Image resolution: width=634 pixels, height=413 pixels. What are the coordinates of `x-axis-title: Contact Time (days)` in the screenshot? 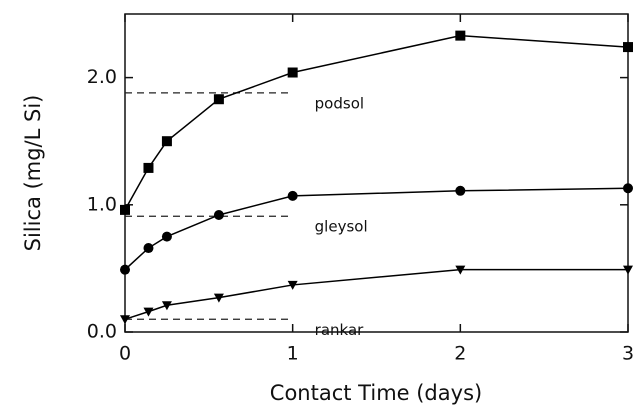 It's located at (376, 393).